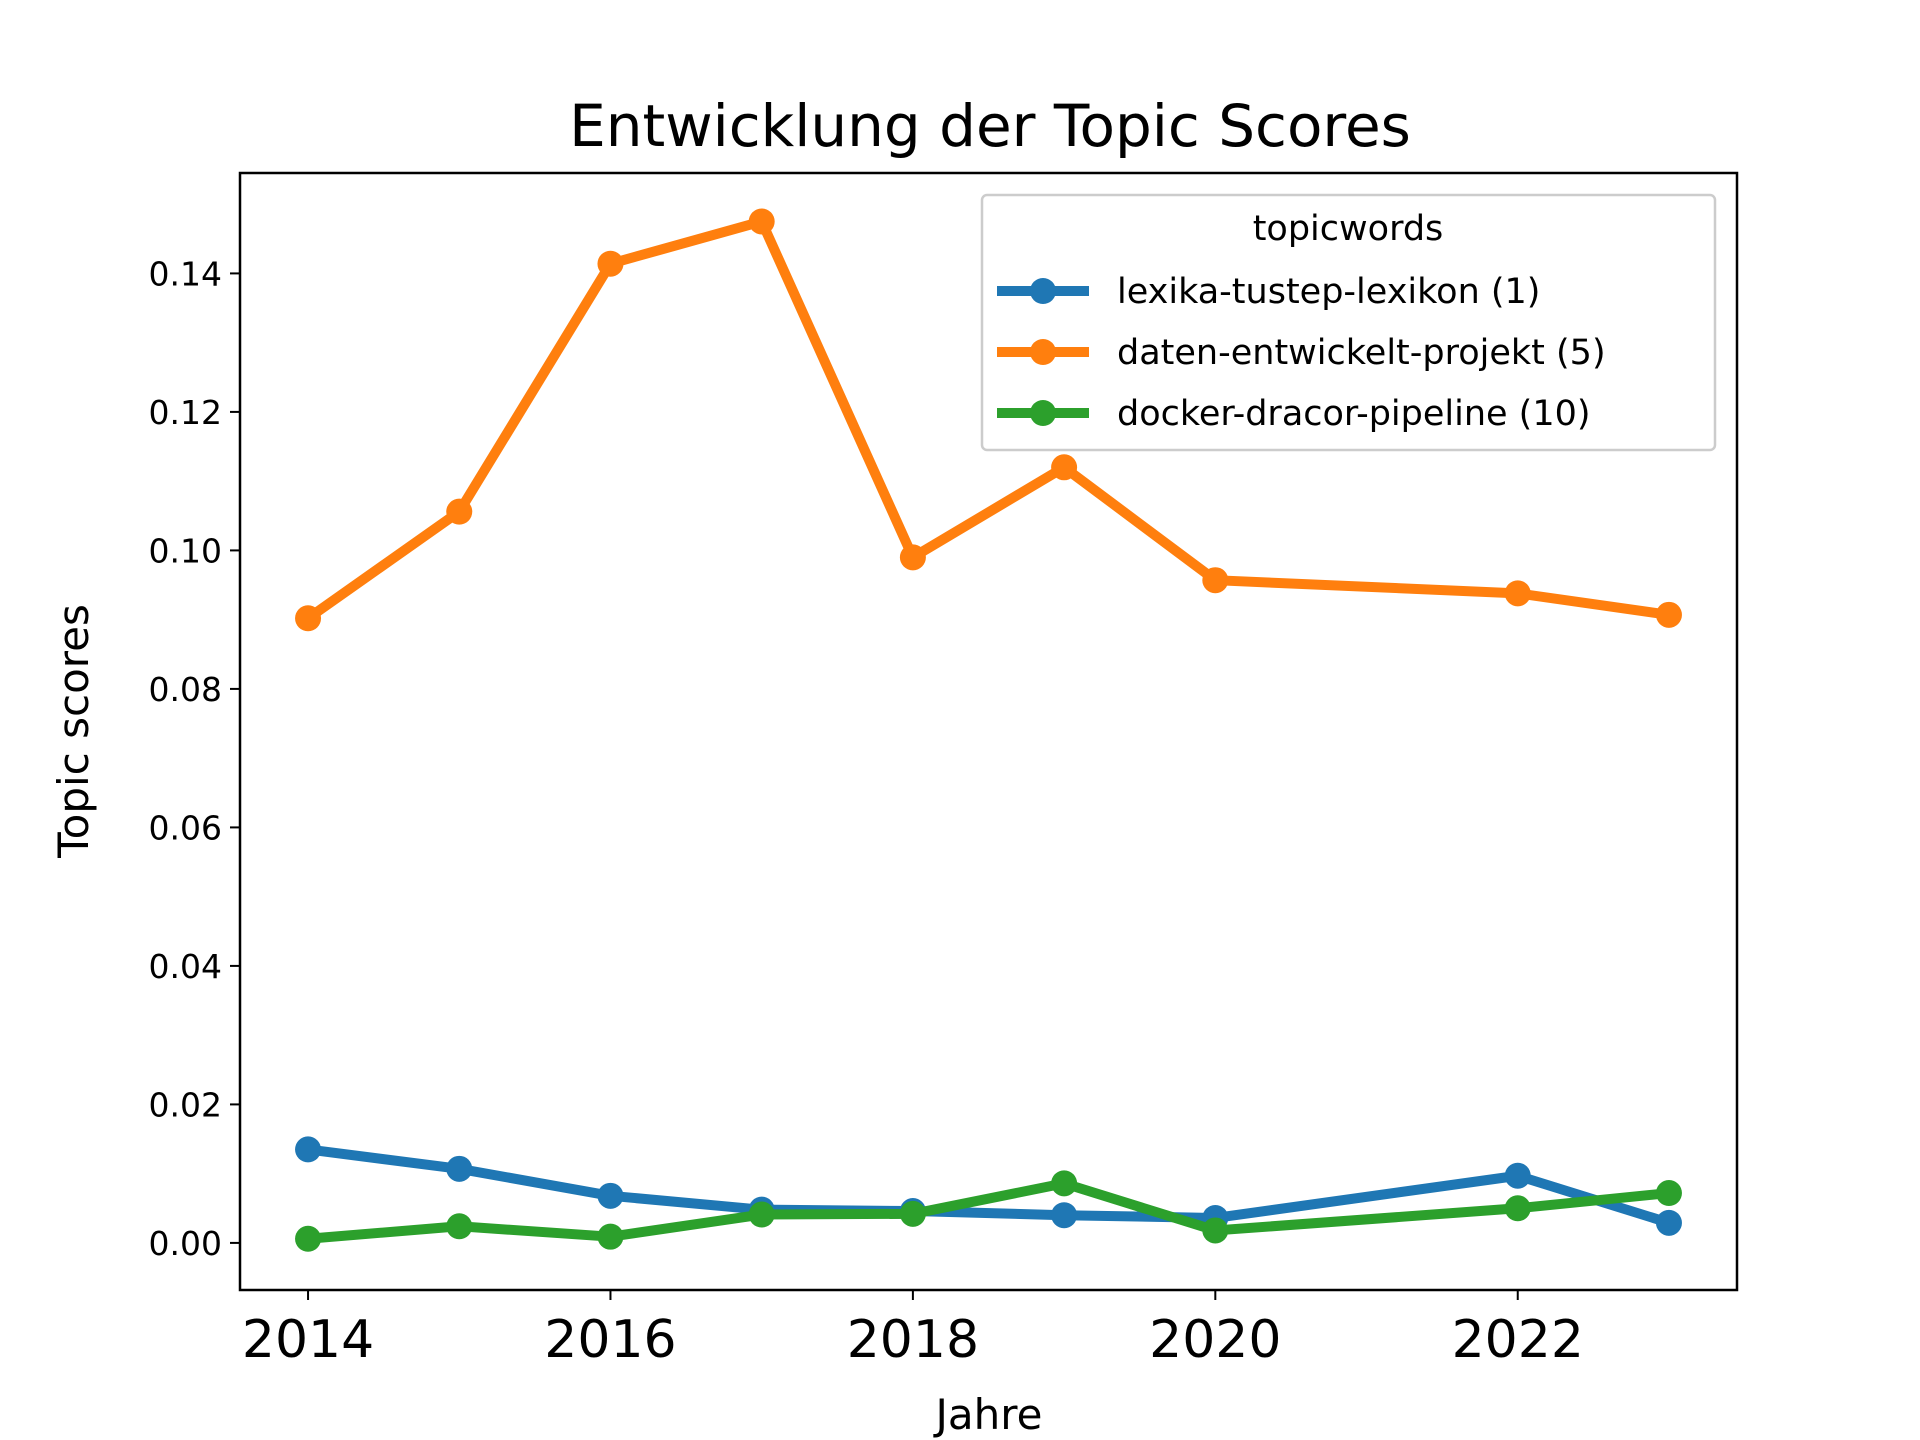  I want to click on y-tick-label: 0.06, so click(185, 827).